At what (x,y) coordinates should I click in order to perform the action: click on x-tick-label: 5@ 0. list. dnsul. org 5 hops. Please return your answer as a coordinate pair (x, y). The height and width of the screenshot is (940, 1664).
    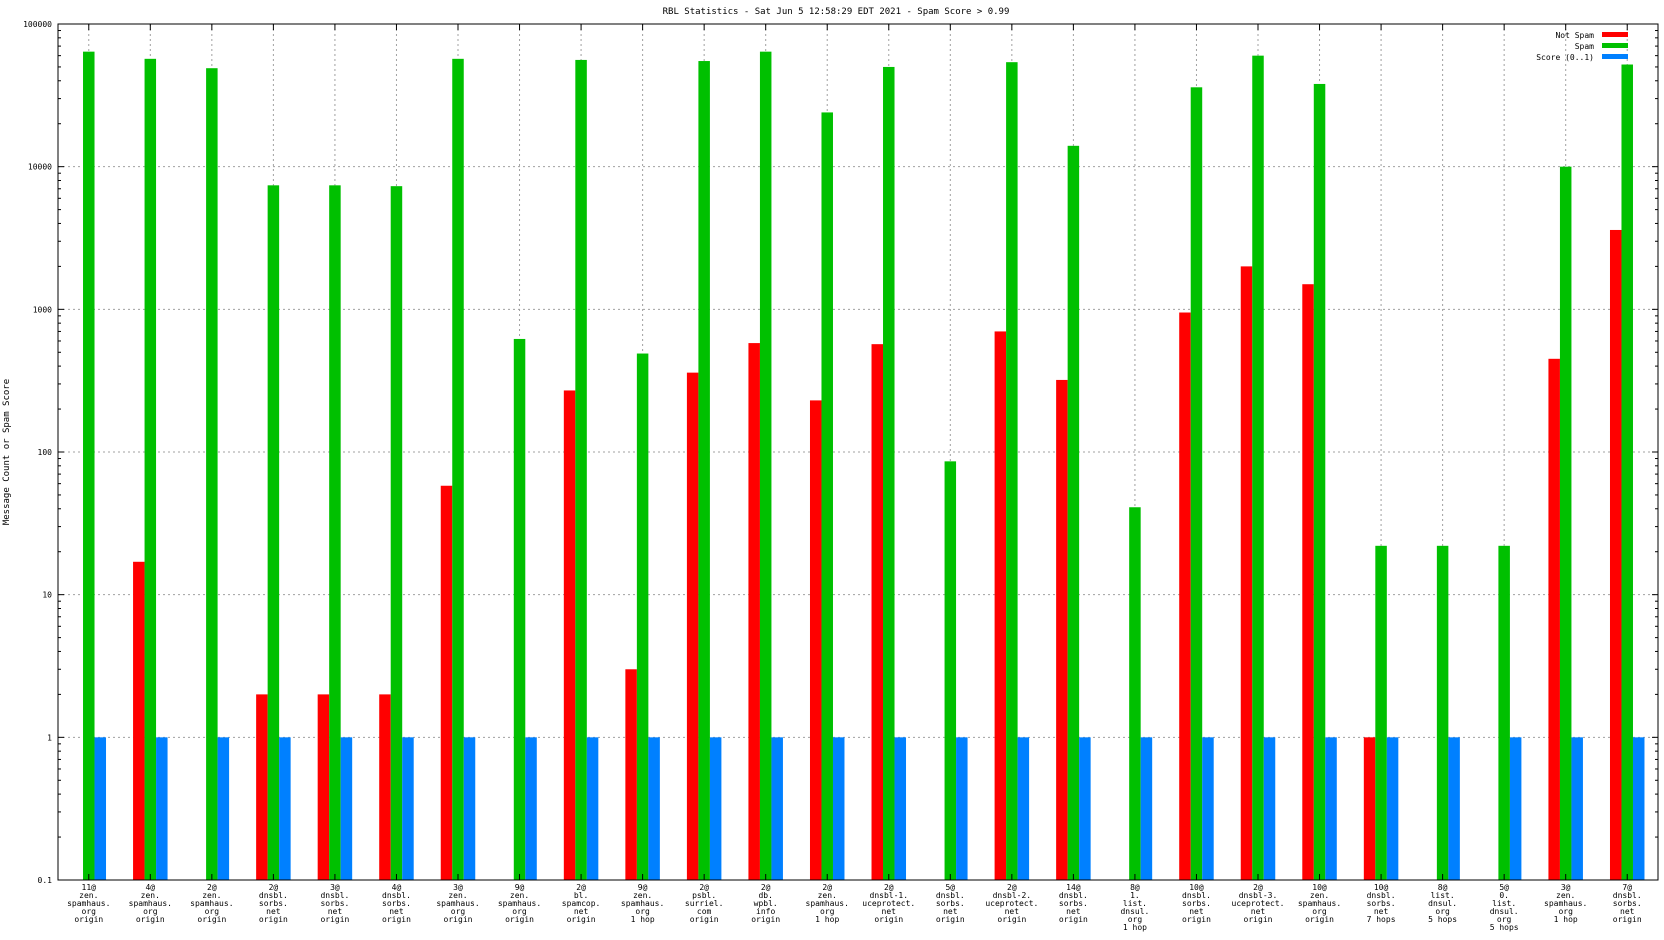
    Looking at the image, I should click on (1504, 907).